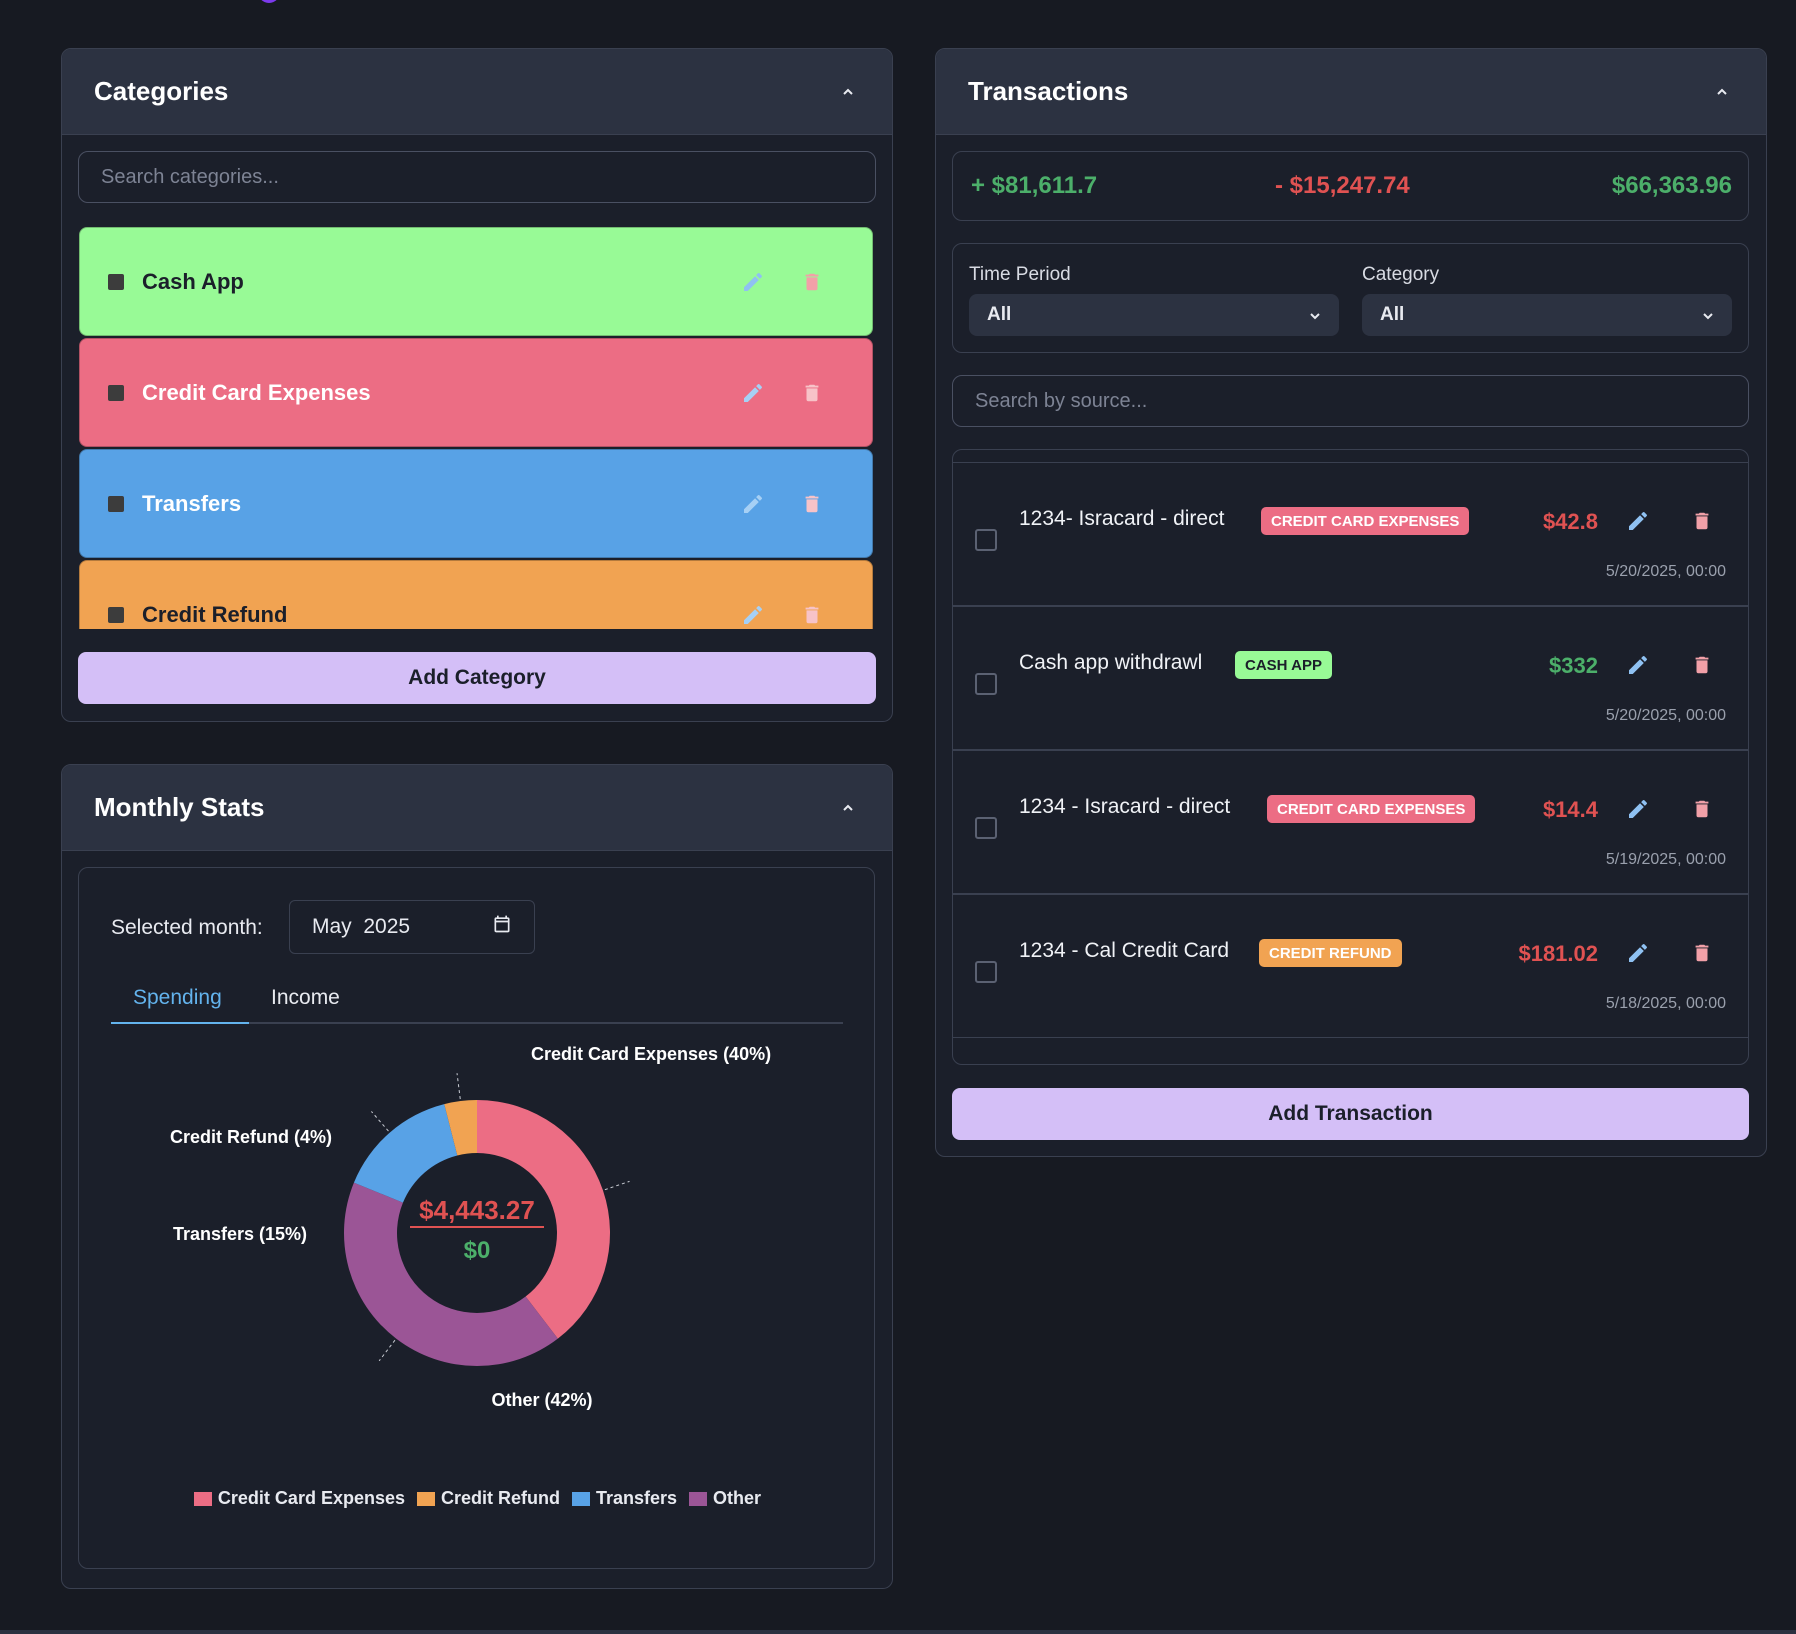 The height and width of the screenshot is (1634, 1796). I want to click on categories-header: Categories, so click(477, 92).